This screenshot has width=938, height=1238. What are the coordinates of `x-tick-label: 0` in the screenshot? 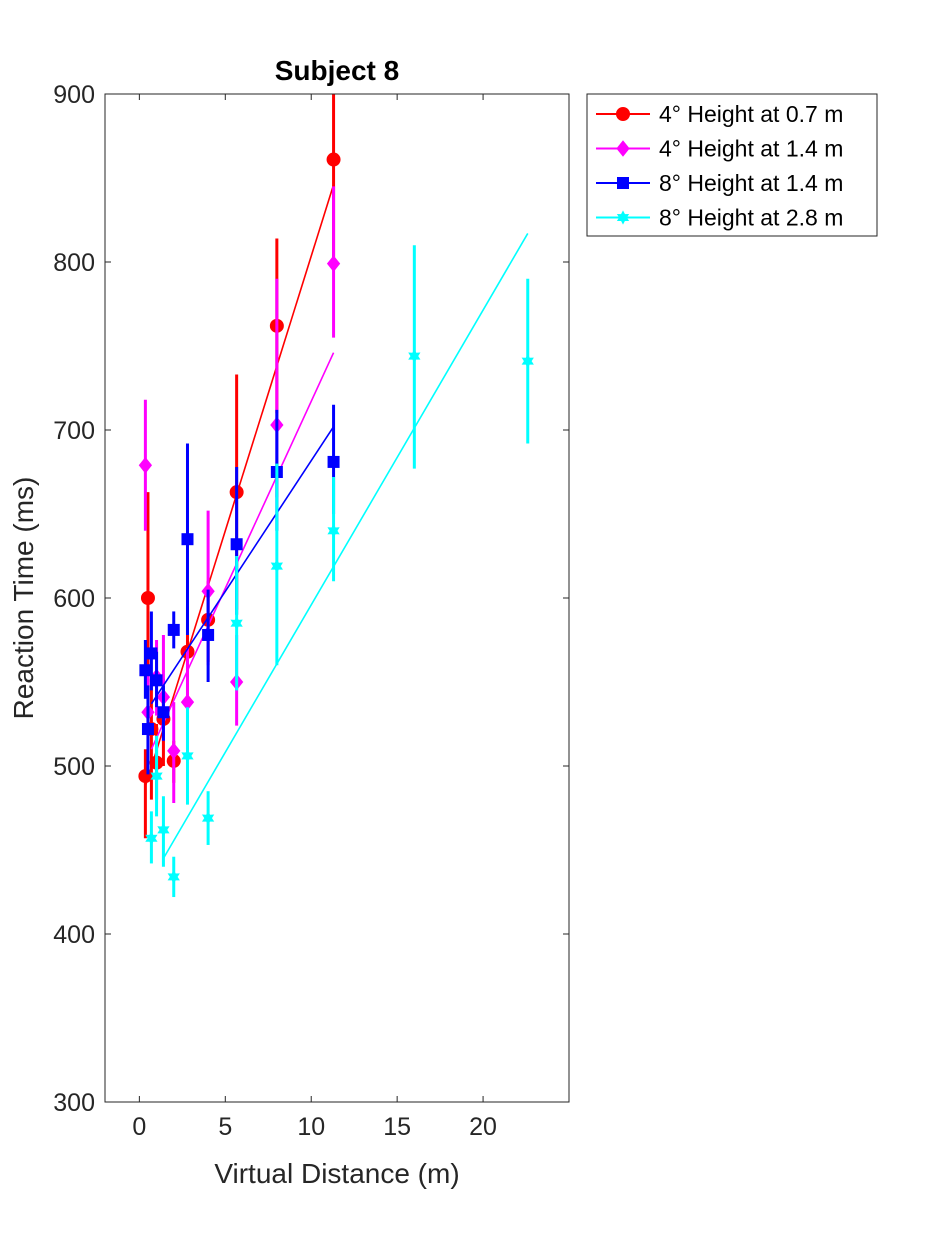 It's located at (139, 1127).